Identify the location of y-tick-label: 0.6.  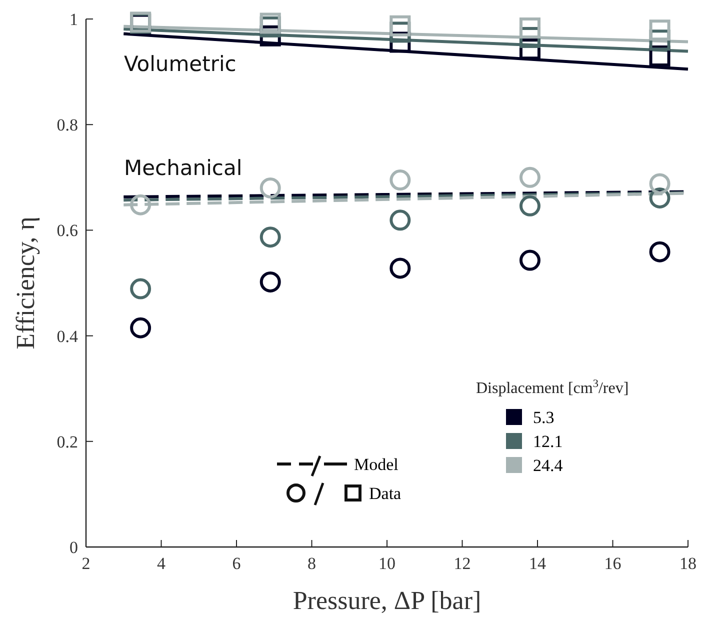
(67, 230).